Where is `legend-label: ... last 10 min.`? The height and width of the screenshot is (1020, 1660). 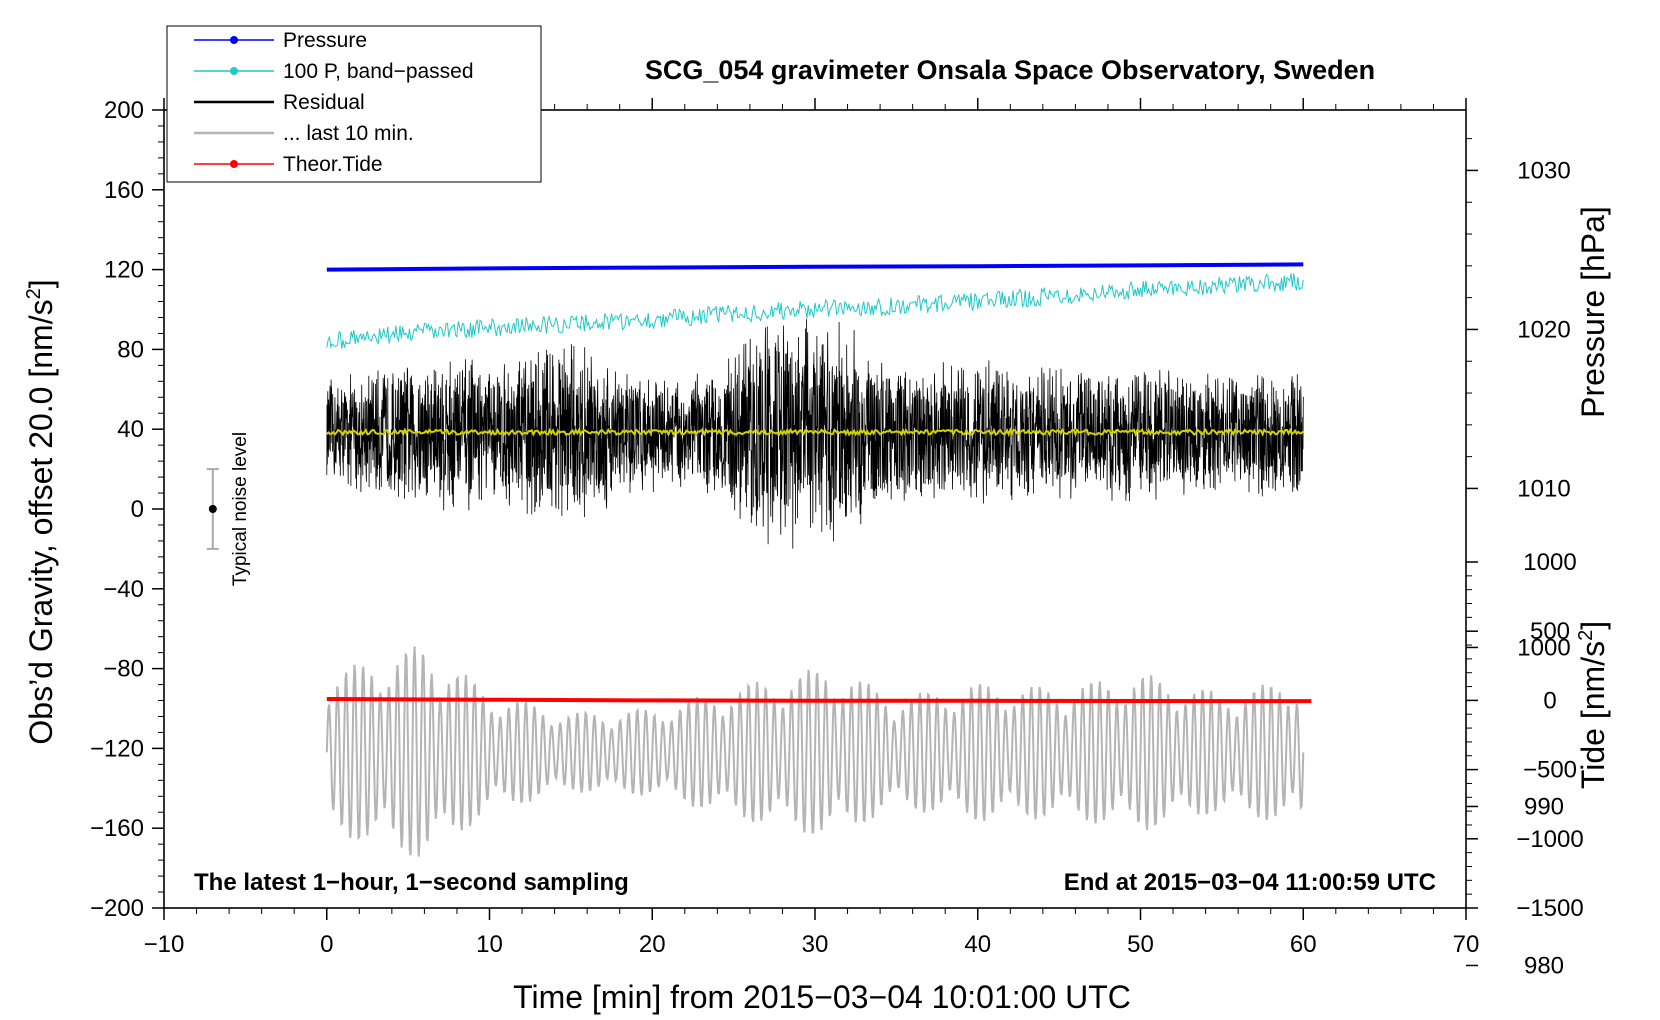
legend-label: ... last 10 min. is located at coordinates (348, 133).